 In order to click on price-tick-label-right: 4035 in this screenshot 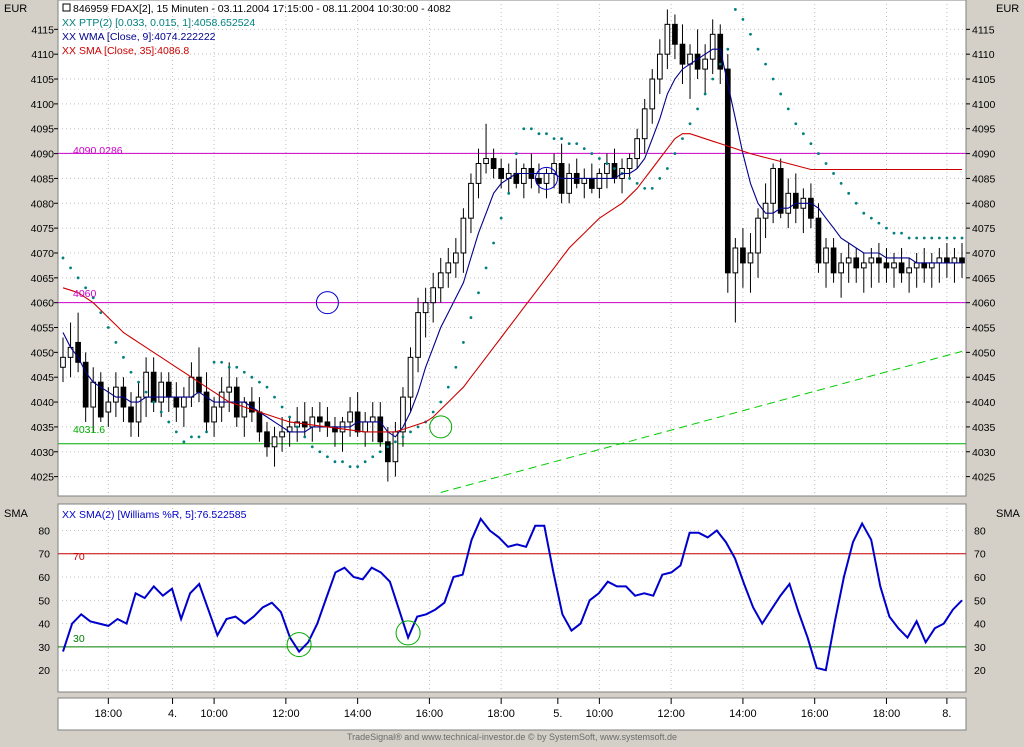, I will do `click(984, 428)`.